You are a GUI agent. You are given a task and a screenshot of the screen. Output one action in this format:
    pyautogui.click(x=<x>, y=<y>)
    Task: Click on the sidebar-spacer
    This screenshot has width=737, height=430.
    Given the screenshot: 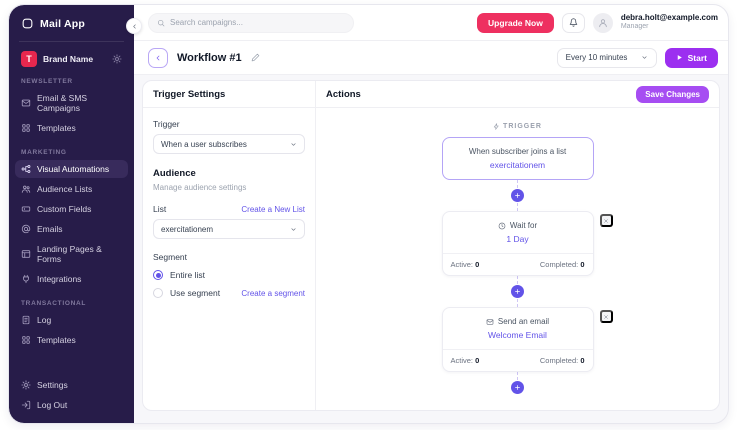 What is the action you would take?
    pyautogui.click(x=71, y=362)
    